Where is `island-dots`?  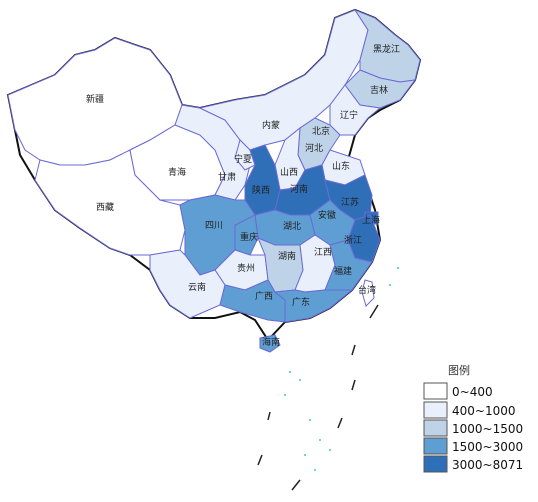
island-dots is located at coordinates (341, 369).